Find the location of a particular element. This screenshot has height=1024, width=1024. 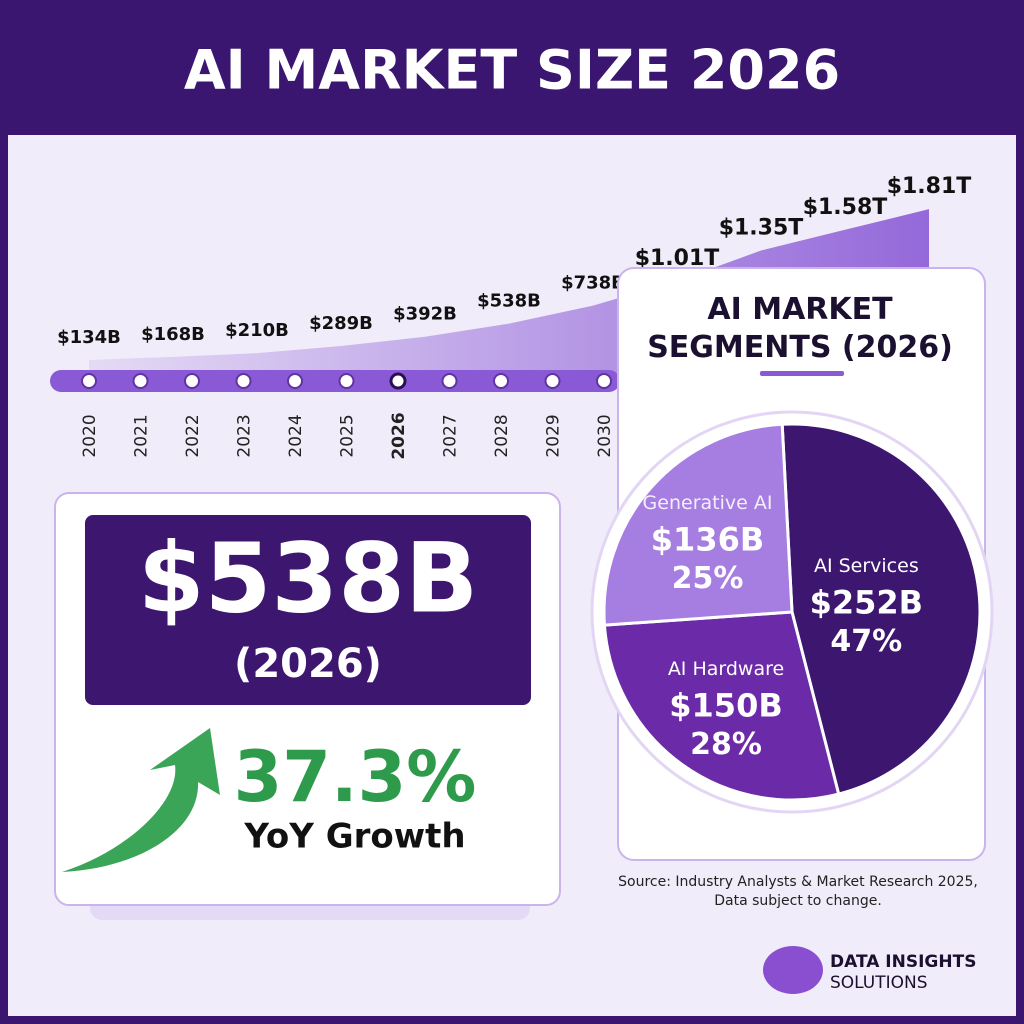

year-label: 2020 is located at coordinates (90, 435).